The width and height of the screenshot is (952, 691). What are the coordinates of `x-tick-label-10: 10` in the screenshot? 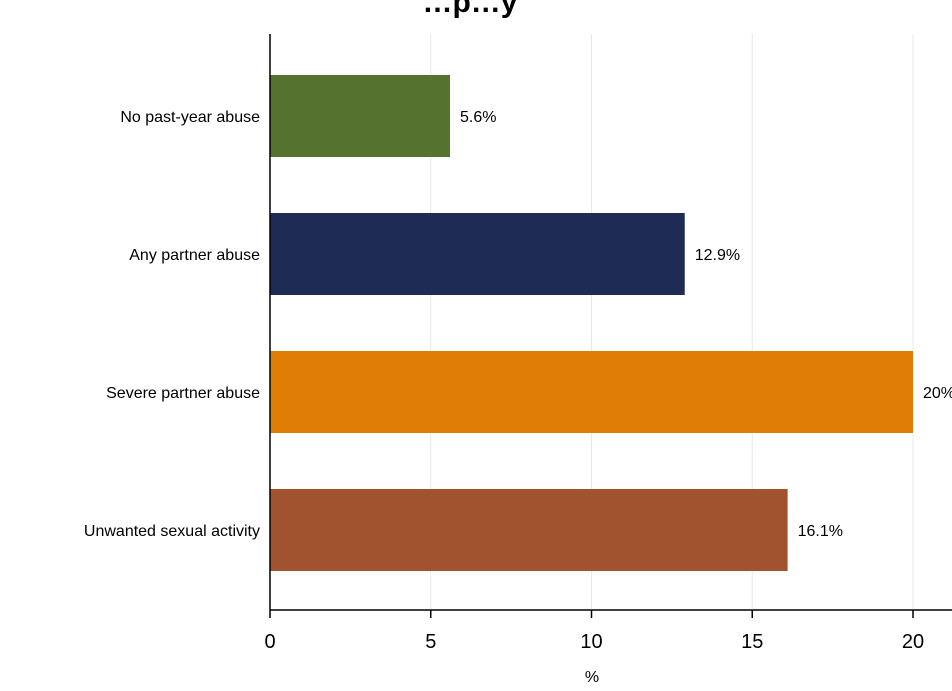 It's located at (591, 642).